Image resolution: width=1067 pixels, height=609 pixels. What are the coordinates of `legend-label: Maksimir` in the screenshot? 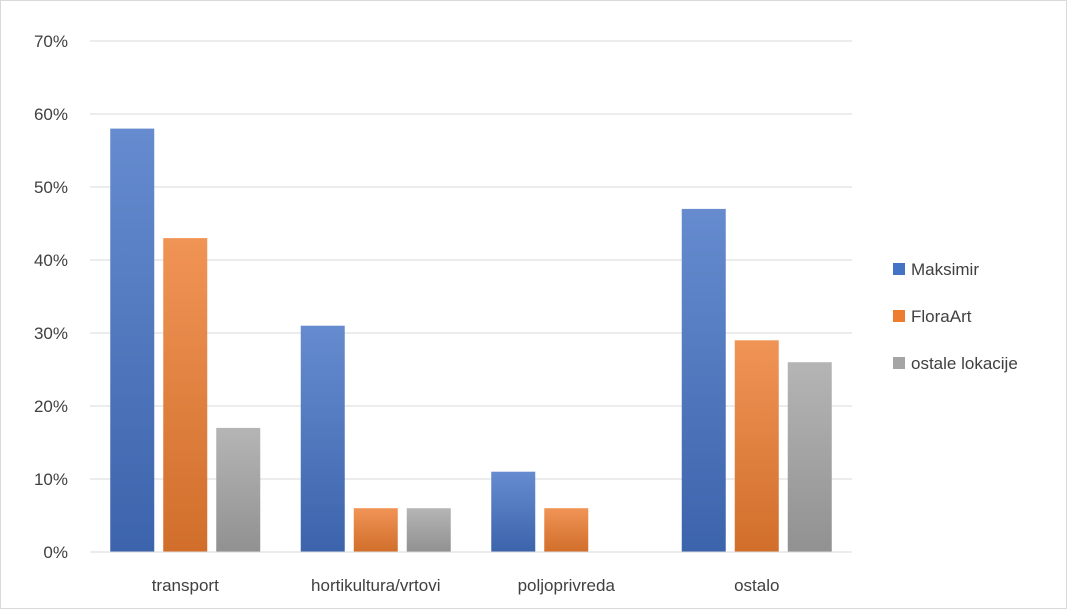 It's located at (945, 269).